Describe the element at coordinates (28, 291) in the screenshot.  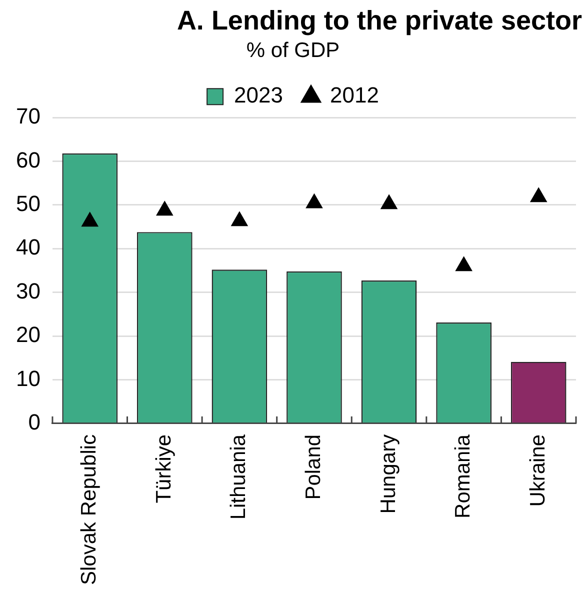
I see `y-tick-label: 30` at that location.